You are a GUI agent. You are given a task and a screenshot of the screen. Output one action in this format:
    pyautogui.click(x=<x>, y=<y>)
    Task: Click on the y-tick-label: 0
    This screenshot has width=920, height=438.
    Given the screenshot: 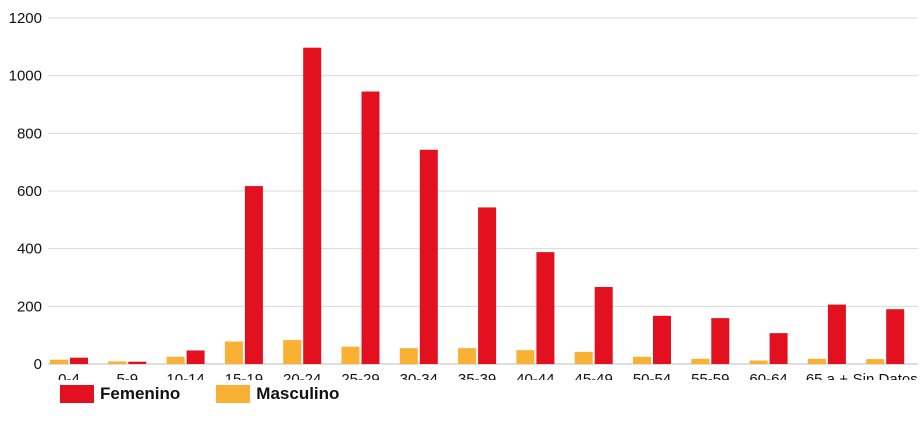 What is the action you would take?
    pyautogui.click(x=38, y=364)
    